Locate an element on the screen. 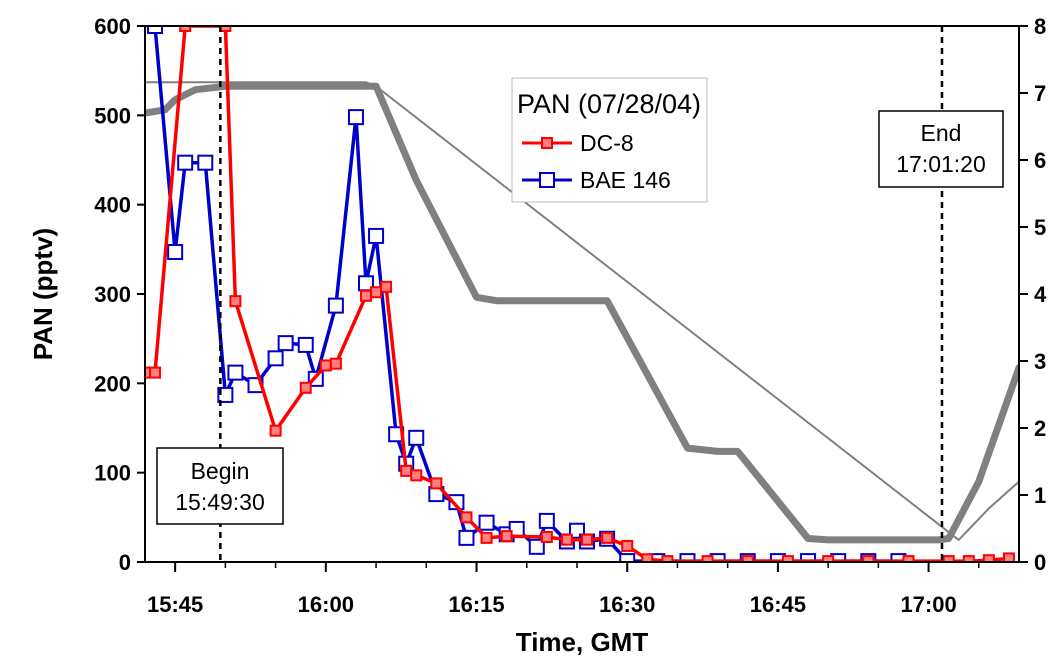 This screenshot has width=1063, height=664. y-tick-label: 100 is located at coordinates (112, 473).